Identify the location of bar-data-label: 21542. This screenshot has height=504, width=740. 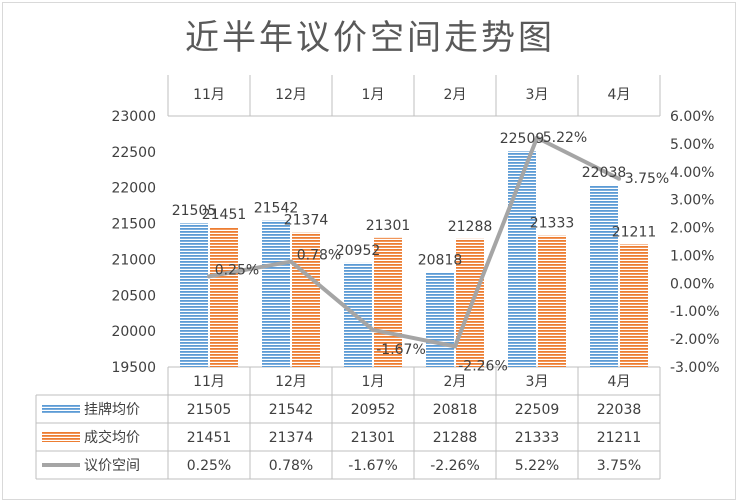
(276, 209).